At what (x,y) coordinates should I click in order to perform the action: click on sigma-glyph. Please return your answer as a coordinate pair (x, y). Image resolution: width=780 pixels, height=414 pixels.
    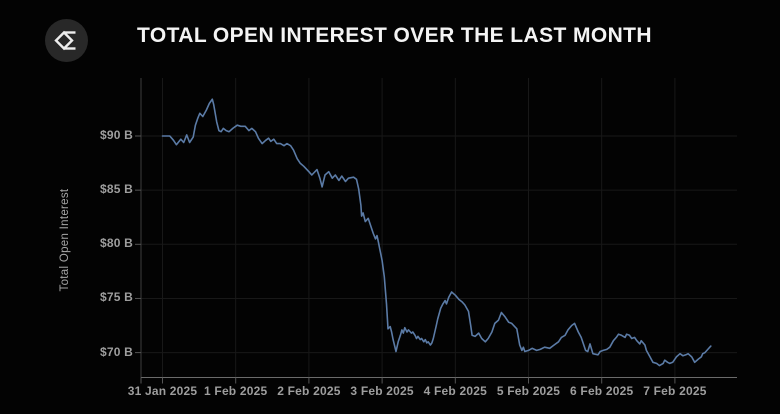
    Looking at the image, I should click on (65, 40).